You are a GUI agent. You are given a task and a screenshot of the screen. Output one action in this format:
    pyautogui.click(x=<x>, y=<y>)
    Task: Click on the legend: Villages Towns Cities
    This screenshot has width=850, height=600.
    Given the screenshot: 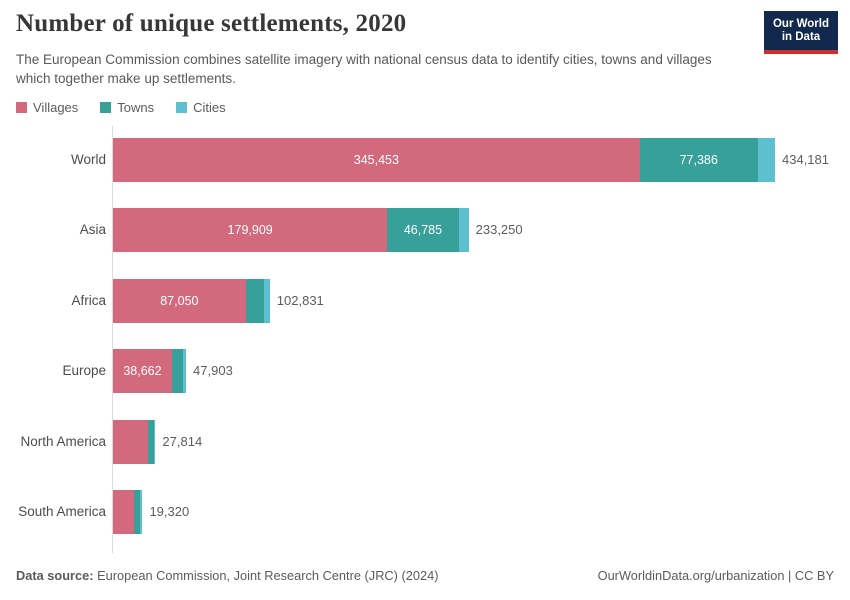 What is the action you would take?
    pyautogui.click(x=121, y=107)
    